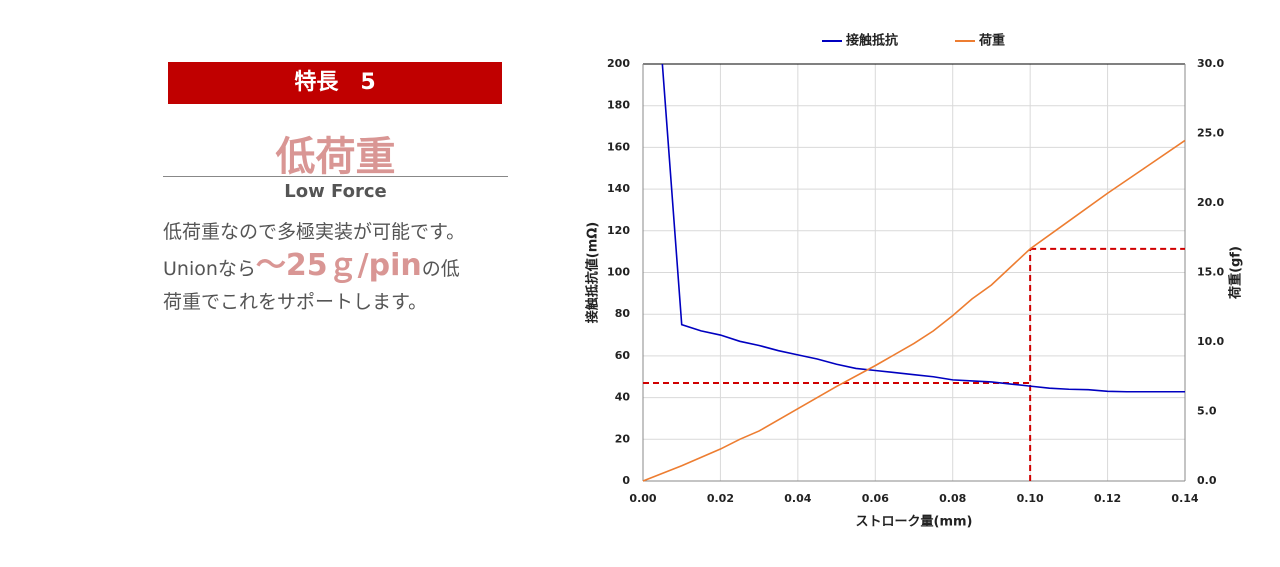 This screenshot has height=567, width=1280. I want to click on x-tick-label: 0.12, so click(1107, 498).